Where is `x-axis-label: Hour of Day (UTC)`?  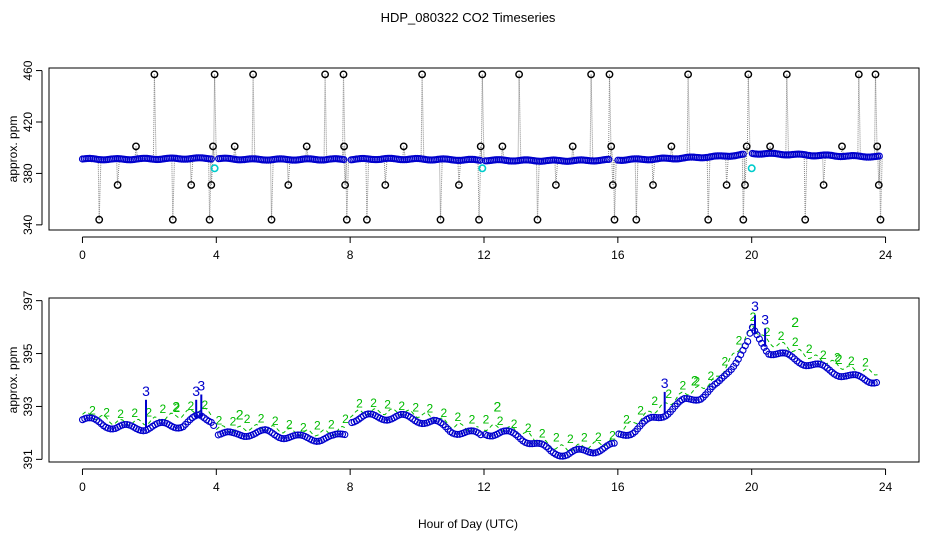 x-axis-label: Hour of Day (UTC) is located at coordinates (468, 524).